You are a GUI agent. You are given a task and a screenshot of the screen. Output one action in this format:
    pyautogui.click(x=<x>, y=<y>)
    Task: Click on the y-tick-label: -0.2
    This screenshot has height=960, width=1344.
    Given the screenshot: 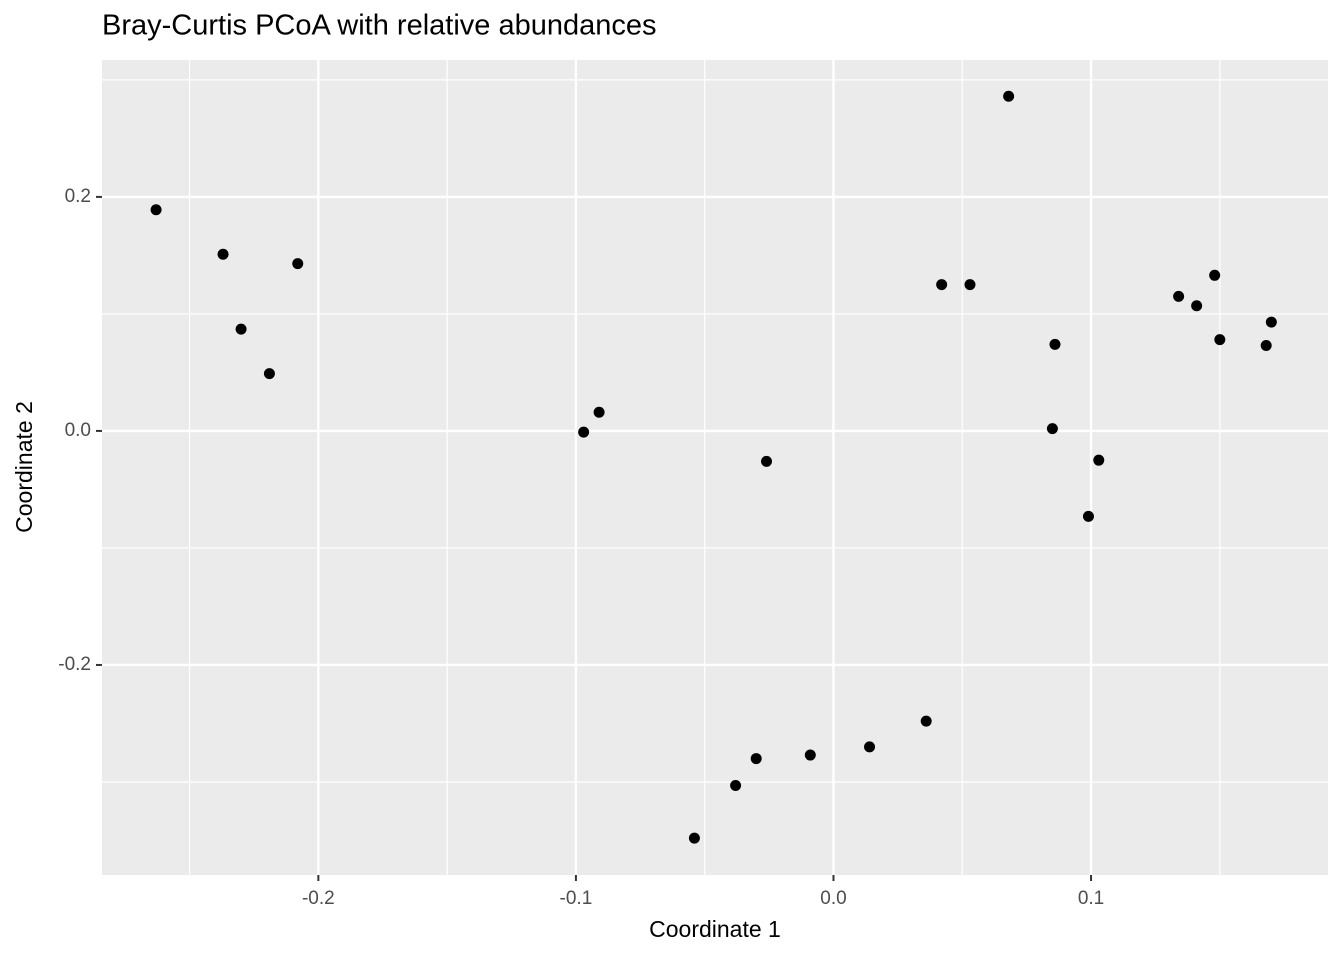 What is the action you would take?
    pyautogui.click(x=74, y=664)
    